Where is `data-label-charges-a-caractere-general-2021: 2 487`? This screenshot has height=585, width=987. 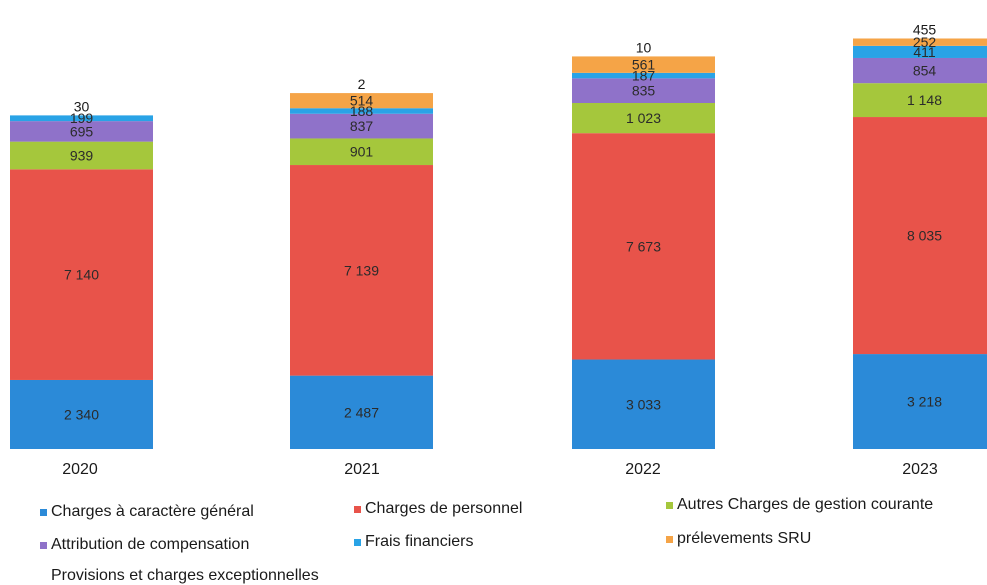
data-label-charges-a-caractere-general-2021: 2 487 is located at coordinates (361, 412).